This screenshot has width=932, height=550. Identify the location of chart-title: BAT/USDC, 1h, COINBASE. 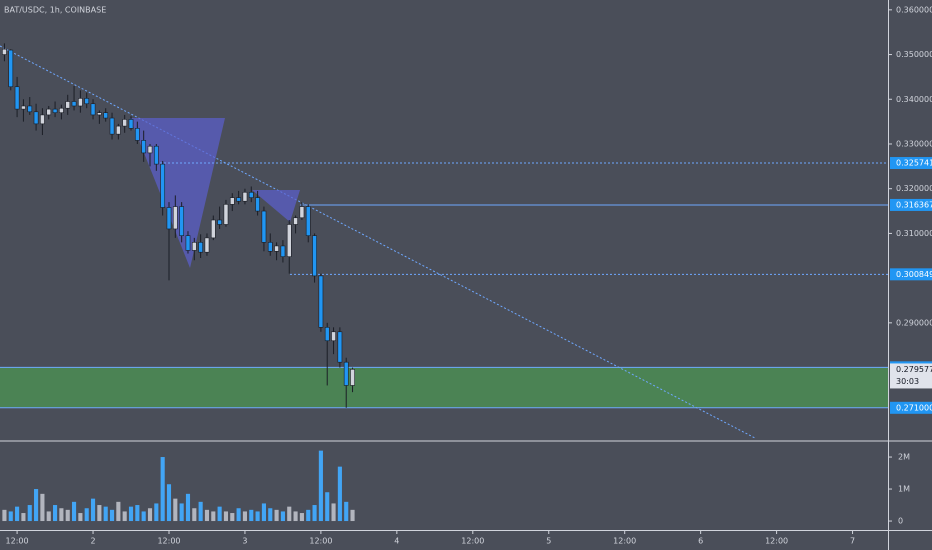
(55, 10).